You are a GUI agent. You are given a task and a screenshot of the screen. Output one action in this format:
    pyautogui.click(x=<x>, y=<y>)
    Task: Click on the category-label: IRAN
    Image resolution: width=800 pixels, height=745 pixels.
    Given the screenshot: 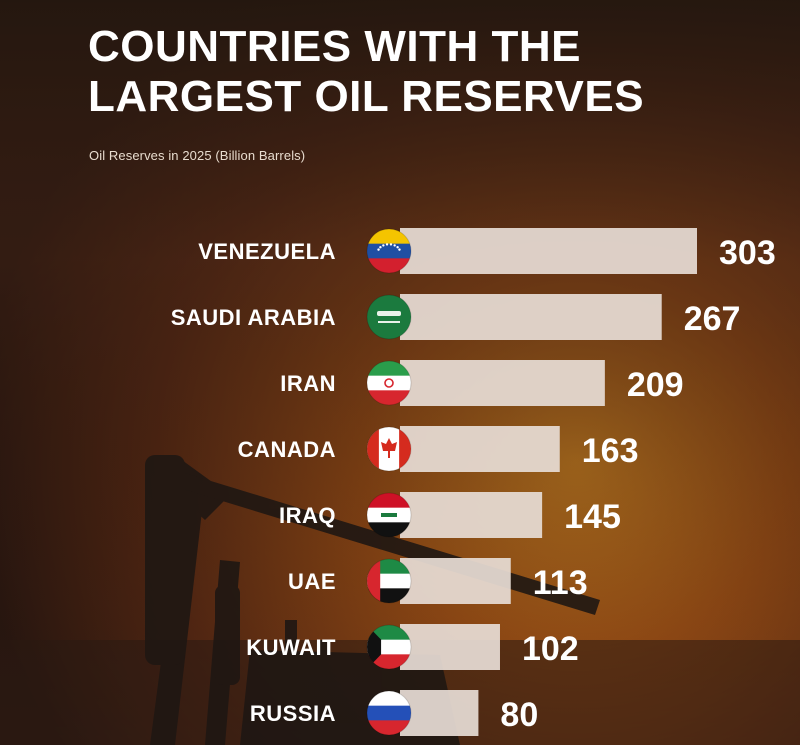 What is the action you would take?
    pyautogui.click(x=308, y=383)
    